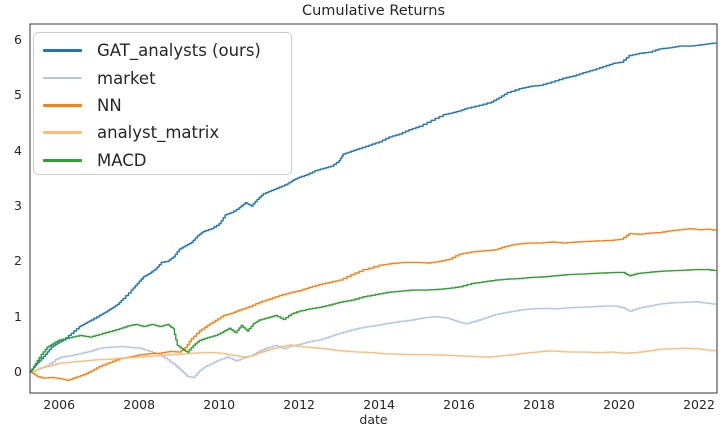 This screenshot has height=429, width=723. What do you see at coordinates (162, 77) in the screenshot?
I see `legend-item-market: market` at bounding box center [162, 77].